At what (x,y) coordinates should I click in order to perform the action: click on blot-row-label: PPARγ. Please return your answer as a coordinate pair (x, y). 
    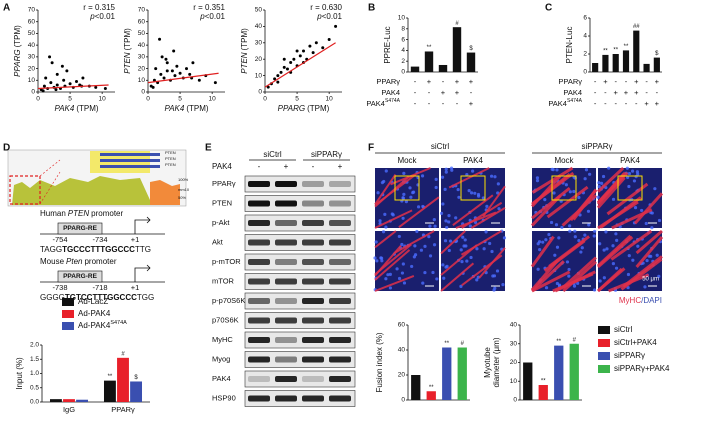
    Looking at the image, I should click on (224, 183).